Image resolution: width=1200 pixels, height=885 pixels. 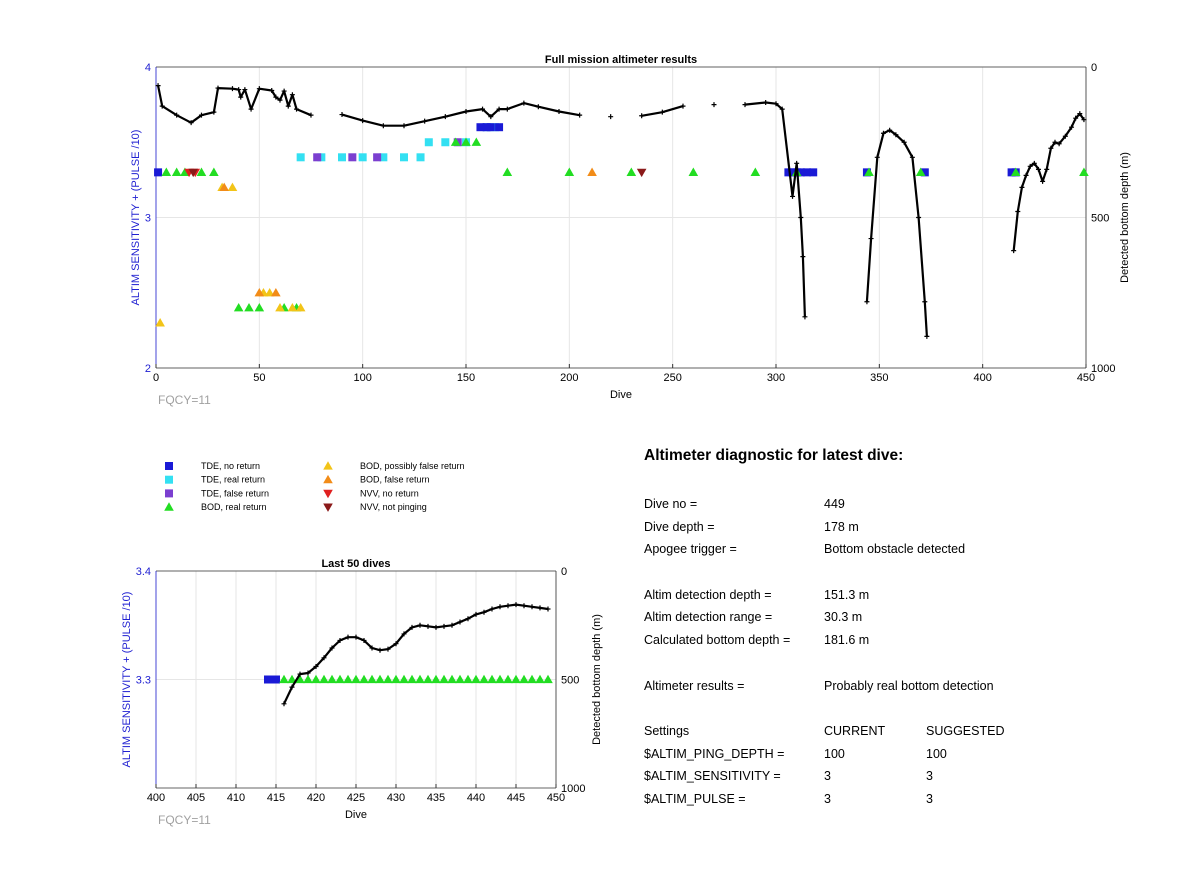 I want to click on marker-bod-false-return, so click(x=592, y=171).